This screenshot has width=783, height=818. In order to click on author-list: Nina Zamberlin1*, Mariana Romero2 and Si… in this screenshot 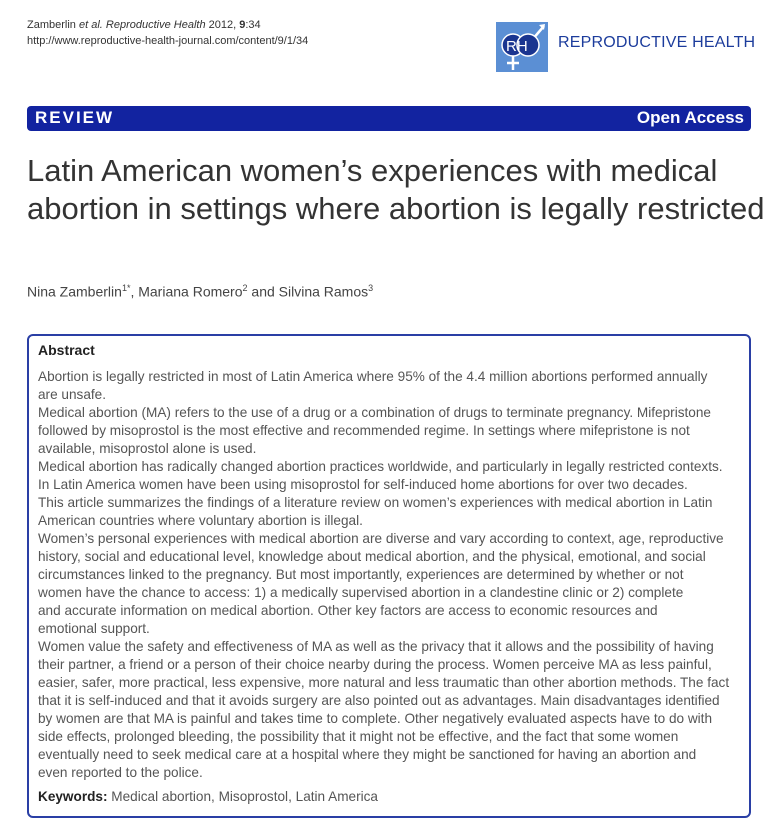, I will do `click(200, 291)`.